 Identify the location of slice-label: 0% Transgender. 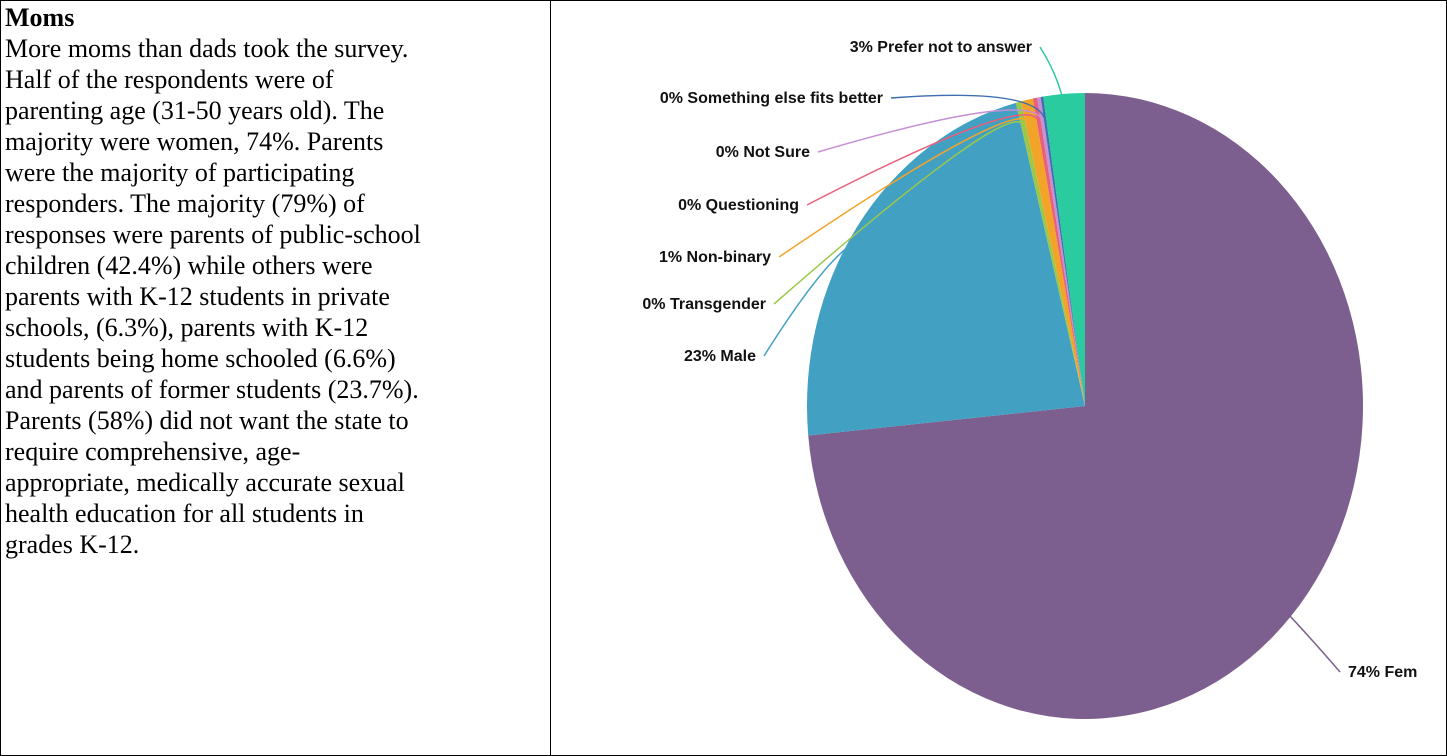
(704, 304).